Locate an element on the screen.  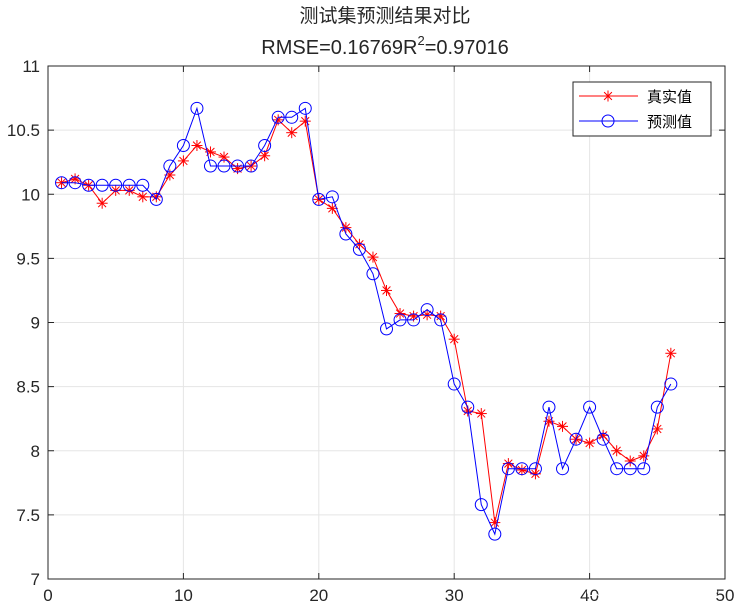
y-tick-label-0: 7 is located at coordinates (35, 579).